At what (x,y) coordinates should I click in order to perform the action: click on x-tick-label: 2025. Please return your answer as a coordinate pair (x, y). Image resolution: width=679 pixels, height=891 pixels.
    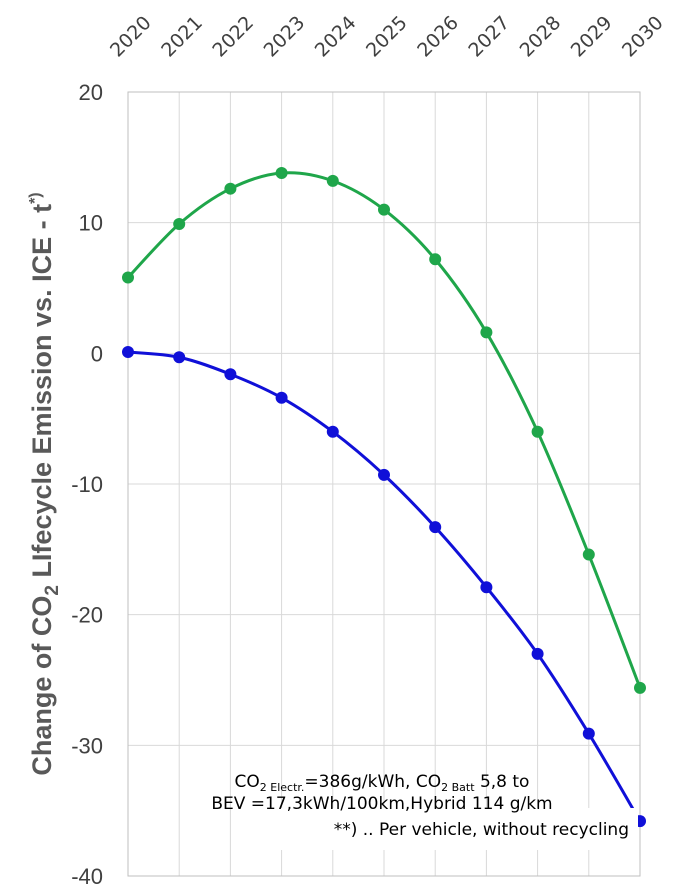
    Looking at the image, I should click on (387, 37).